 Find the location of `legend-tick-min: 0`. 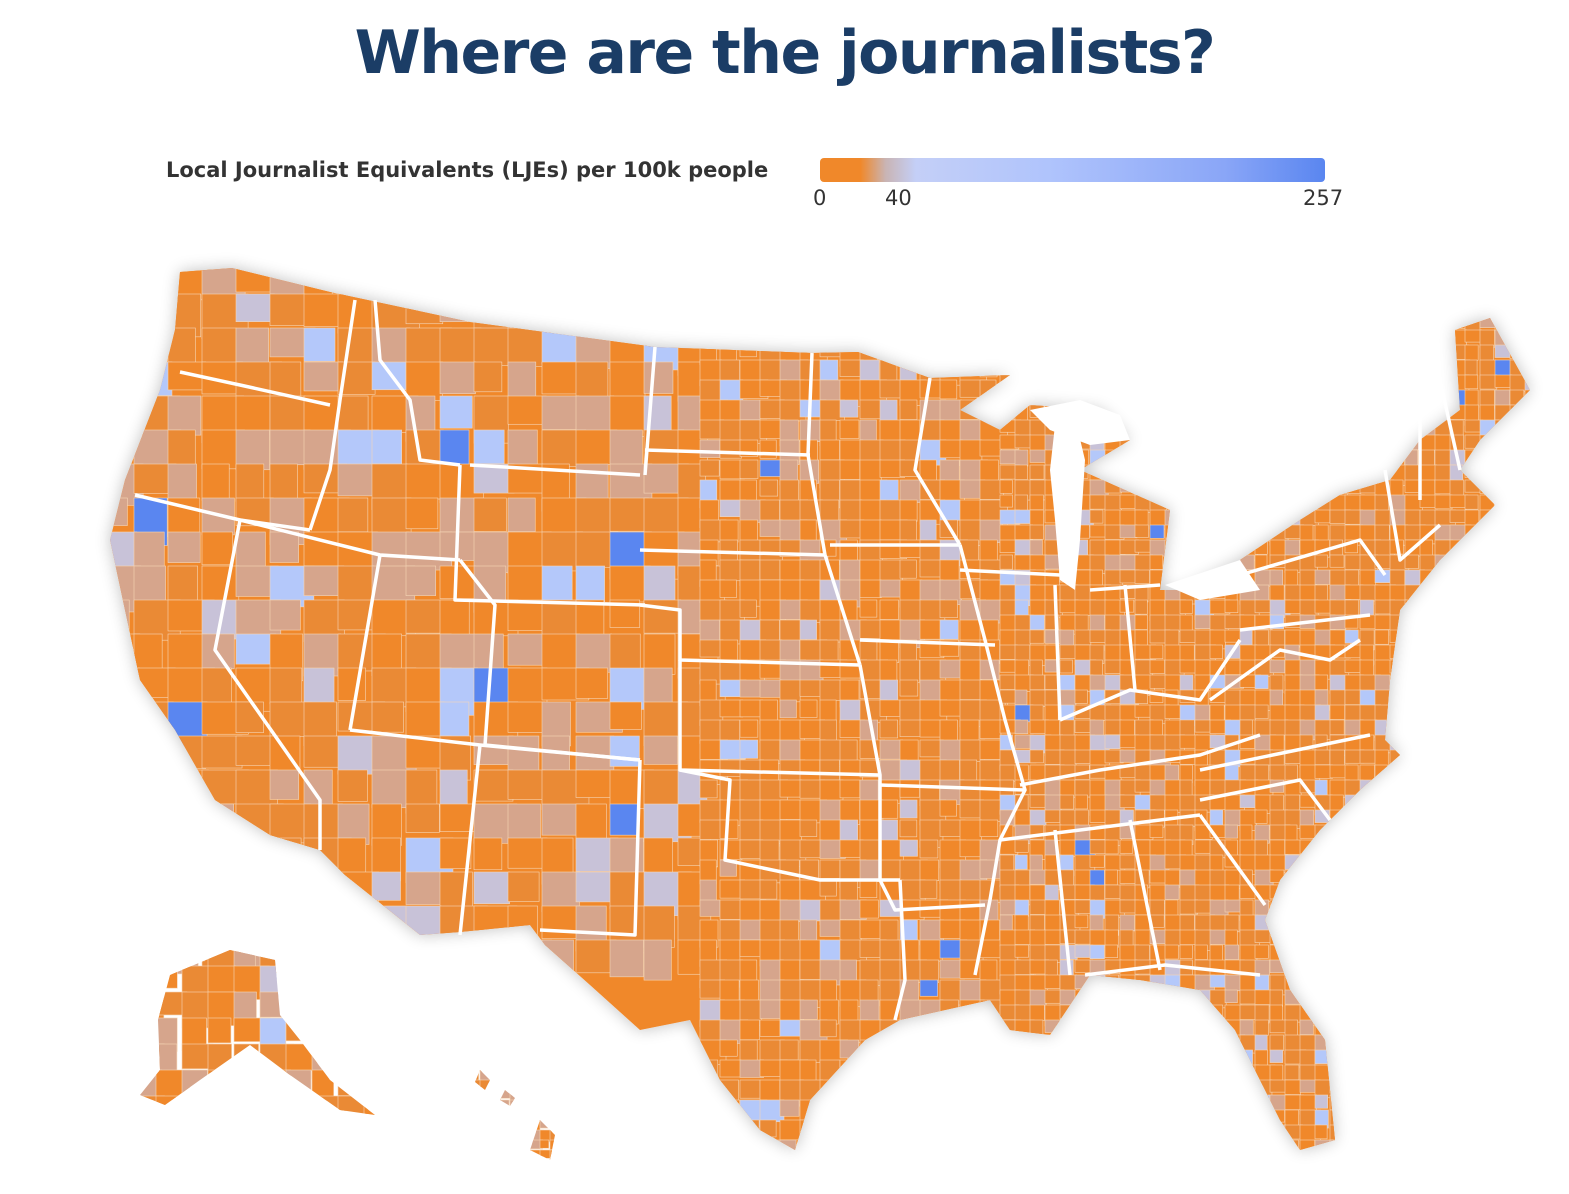

legend-tick-min: 0 is located at coordinates (820, 198).